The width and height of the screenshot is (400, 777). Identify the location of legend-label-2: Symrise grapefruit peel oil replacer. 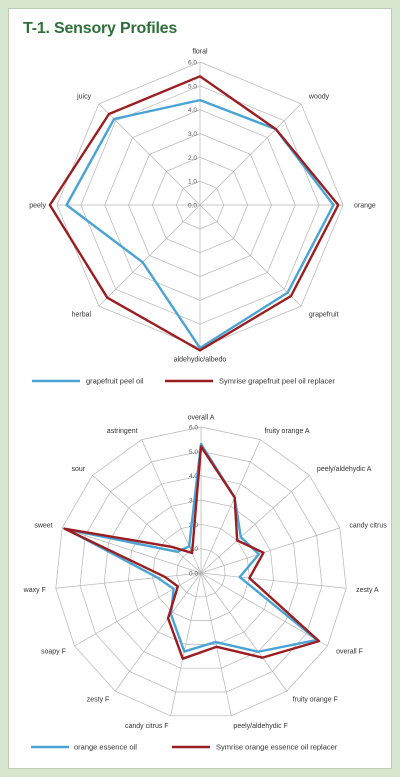
(277, 381).